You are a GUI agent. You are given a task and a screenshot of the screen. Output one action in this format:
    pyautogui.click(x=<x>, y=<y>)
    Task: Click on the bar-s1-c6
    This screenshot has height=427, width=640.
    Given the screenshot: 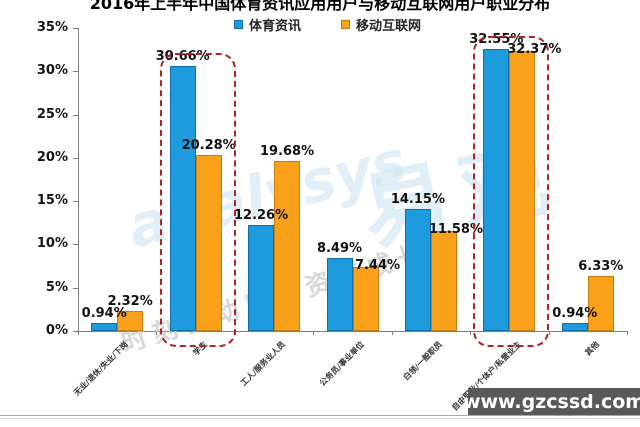 What is the action you would take?
    pyautogui.click(x=600, y=303)
    